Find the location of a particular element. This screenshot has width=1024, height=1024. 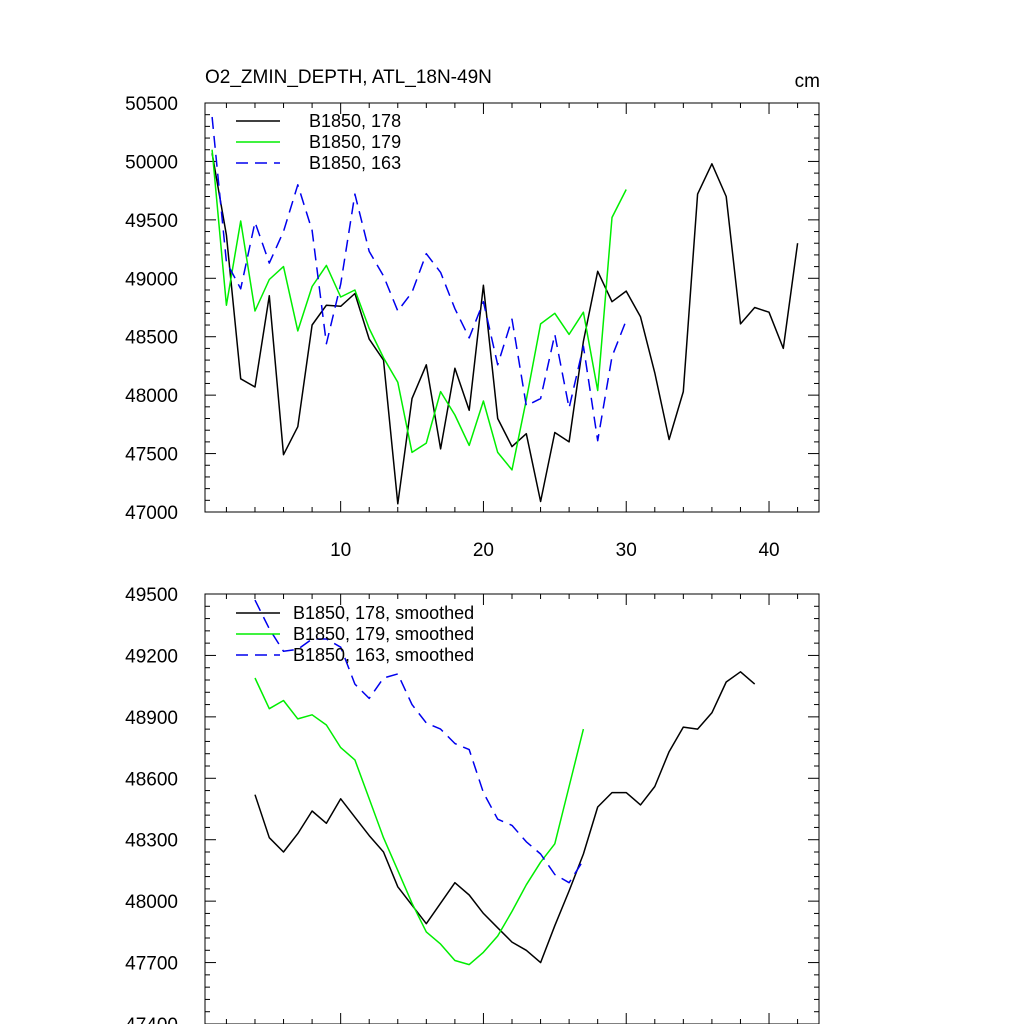

top-legend: B1850, 178 B1850, 179 B1850, 163 is located at coordinates (318, 142).